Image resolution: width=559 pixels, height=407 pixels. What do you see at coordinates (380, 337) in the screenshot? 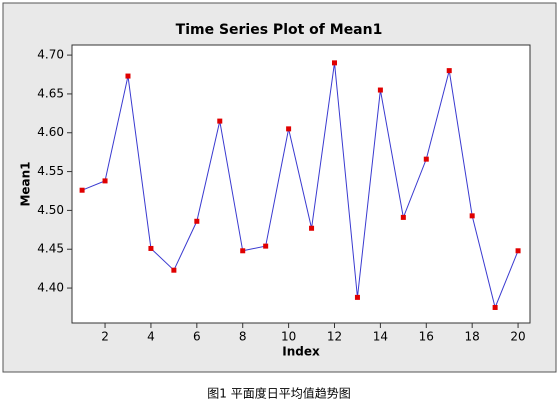
I see `x-tick-label: 14` at bounding box center [380, 337].